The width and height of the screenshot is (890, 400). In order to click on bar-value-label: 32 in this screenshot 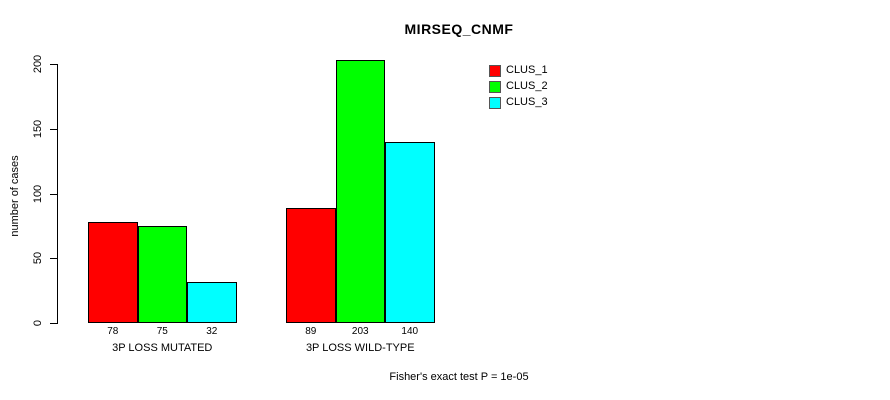, I will do `click(212, 331)`.